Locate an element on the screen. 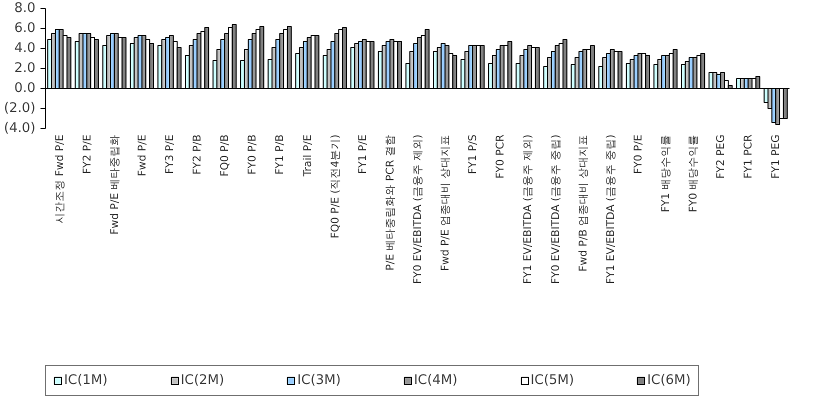 The height and width of the screenshot is (408, 818). x-tick-label: FY2 PEG is located at coordinates (721, 156).